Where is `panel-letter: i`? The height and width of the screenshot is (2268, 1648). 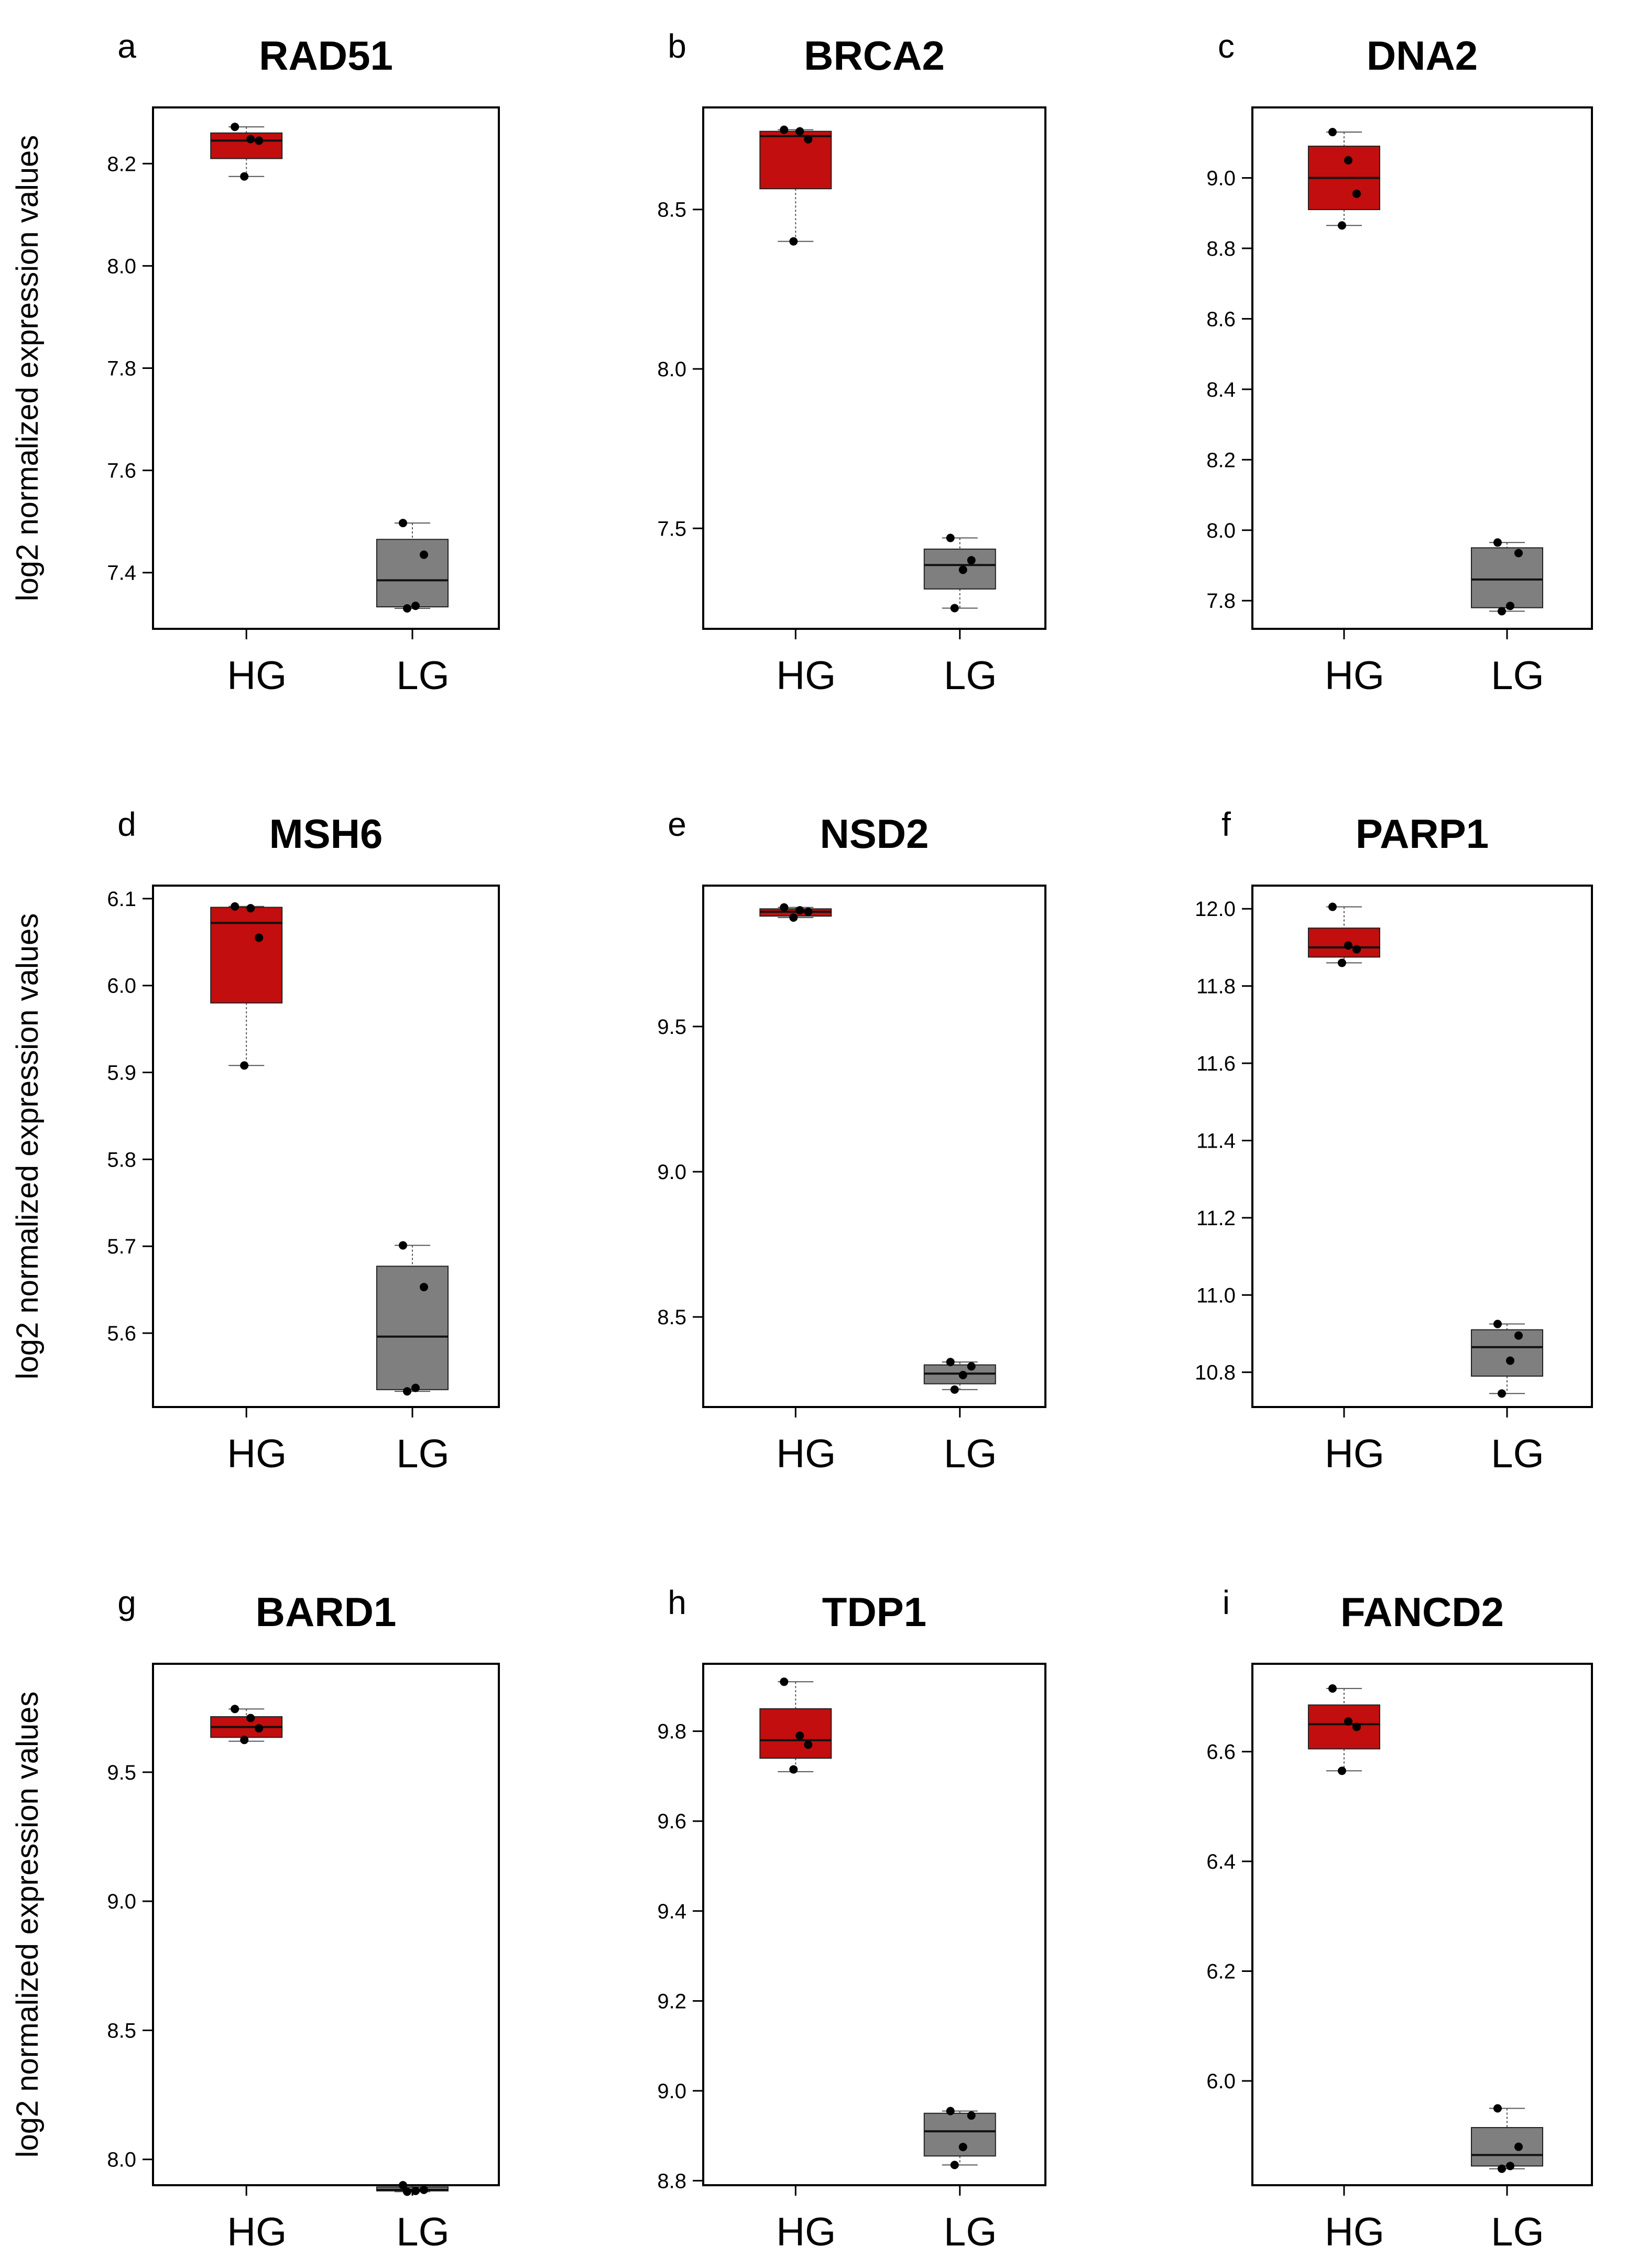 panel-letter: i is located at coordinates (1226, 1602).